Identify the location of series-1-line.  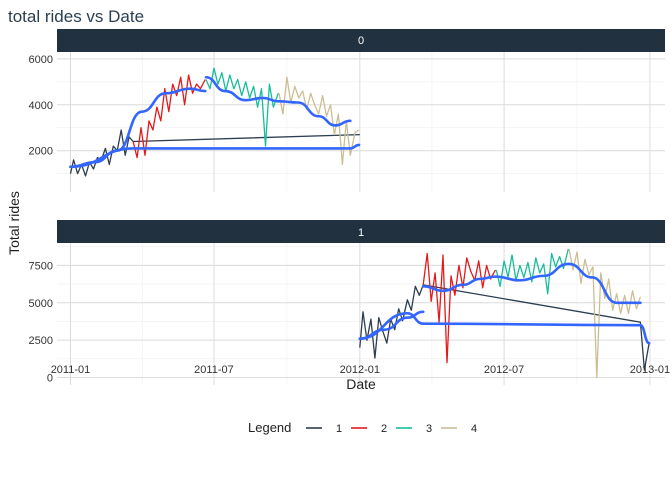
(214, 153).